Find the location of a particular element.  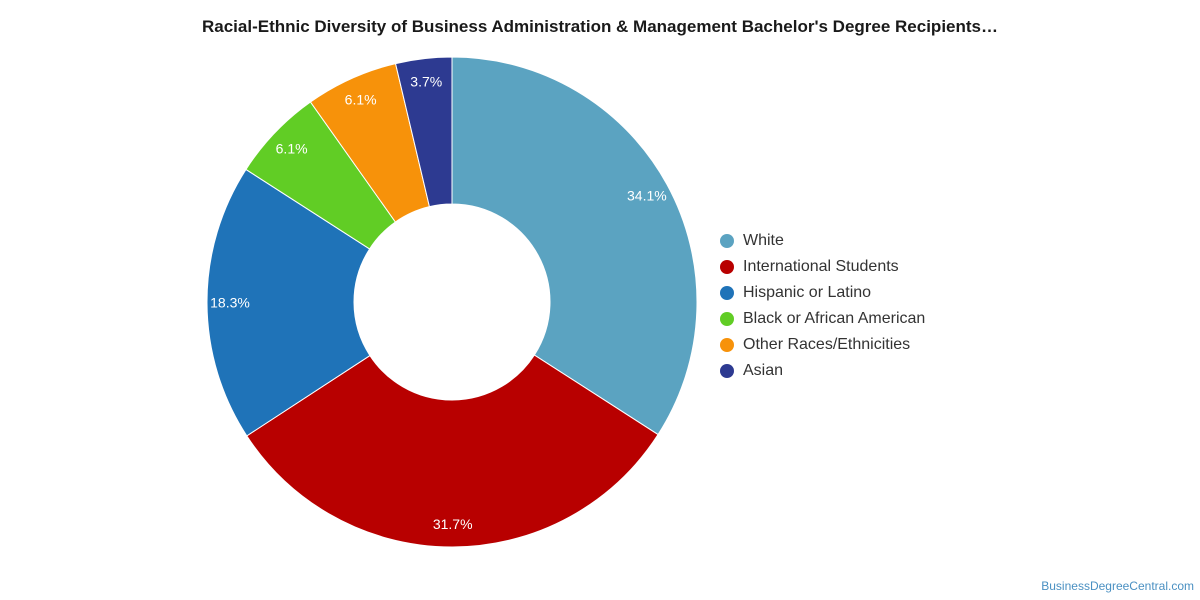

legend-item-international-students: International Students is located at coordinates (822, 267).